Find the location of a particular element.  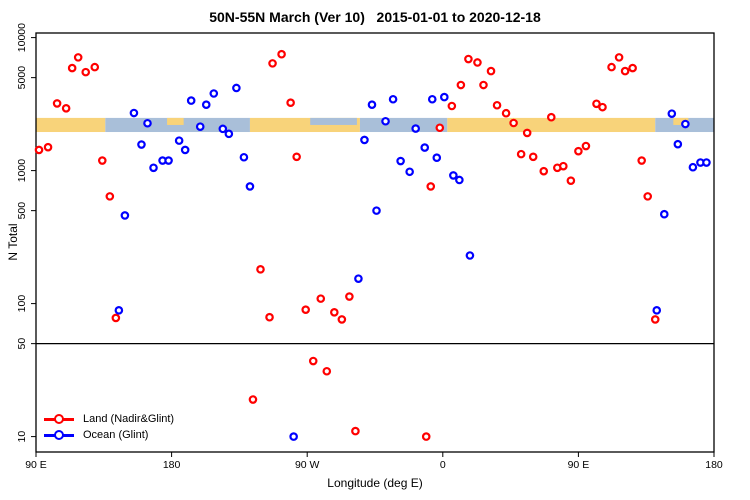

legend-item-ocean: Ocean (Glint) is located at coordinates (109, 435).